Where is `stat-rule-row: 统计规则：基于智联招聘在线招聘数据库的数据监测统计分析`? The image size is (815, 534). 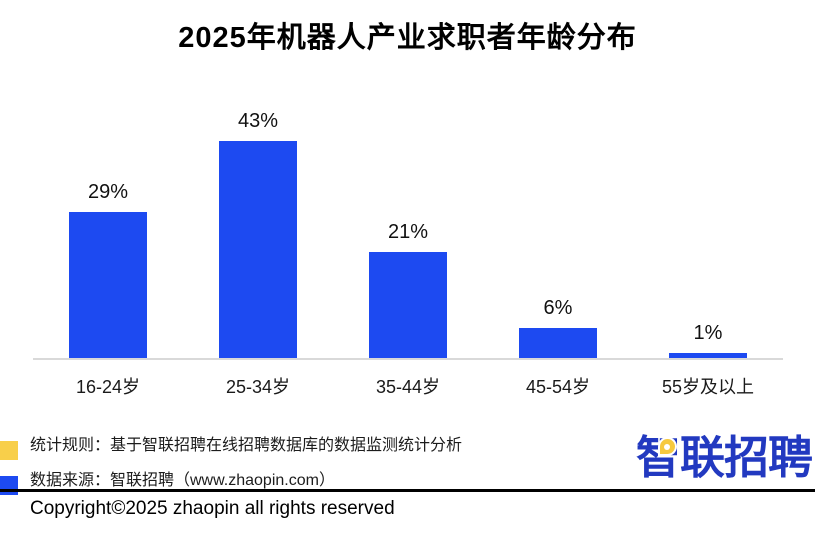
stat-rule-row: 统计规则：基于智联招聘在线招聘数据库的数据监测统计分析 is located at coordinates (407, 447).